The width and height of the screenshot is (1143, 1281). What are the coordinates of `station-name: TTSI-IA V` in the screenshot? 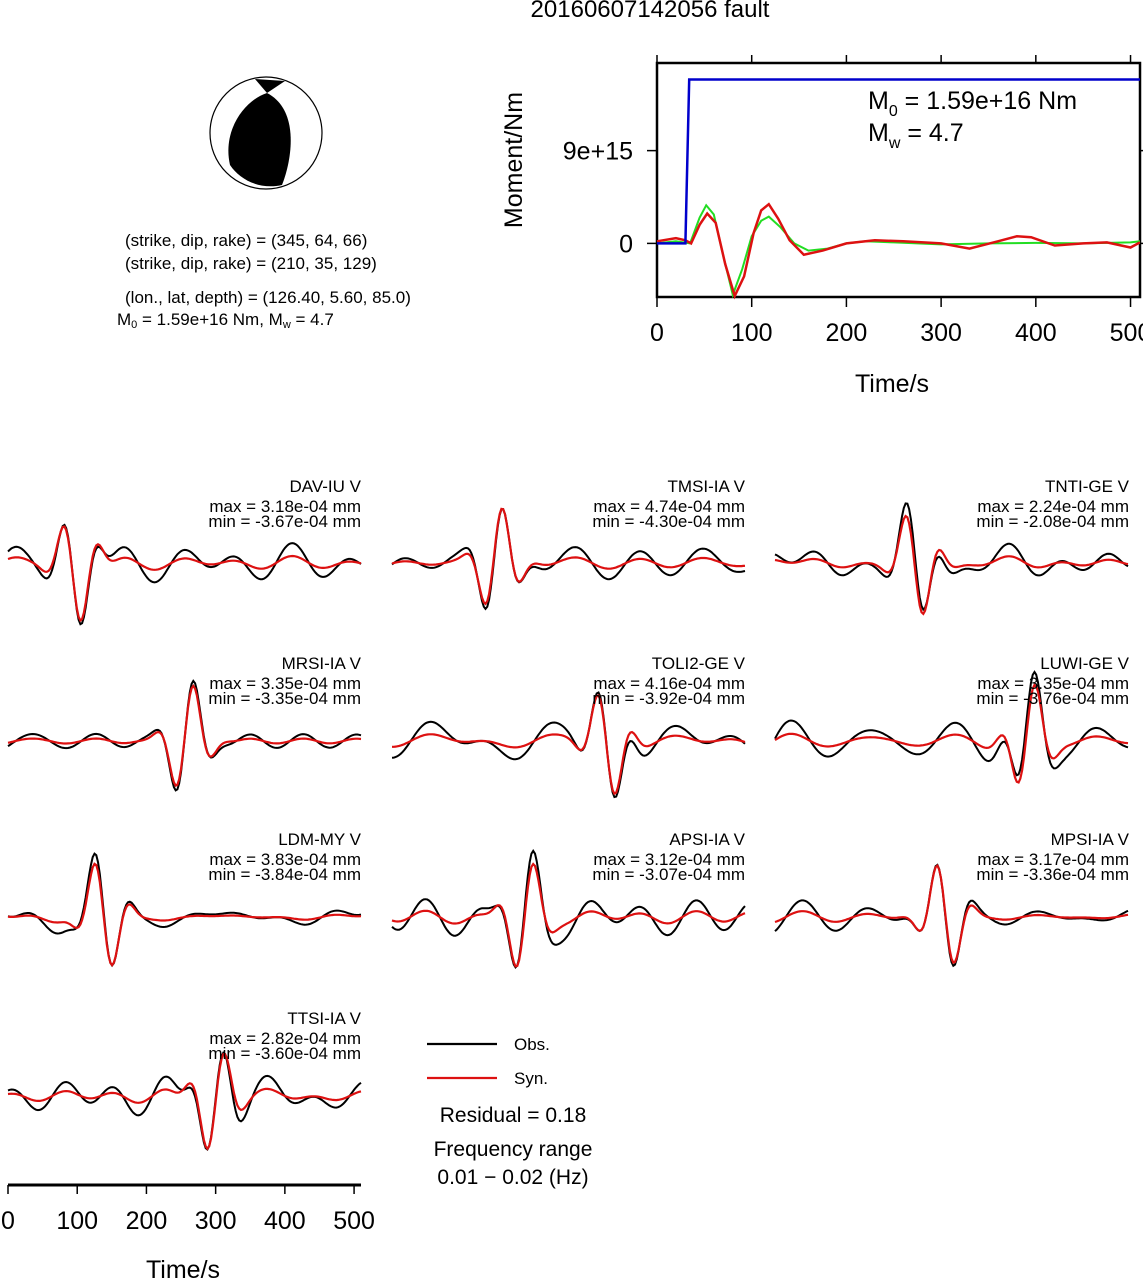 It's located at (324, 1018).